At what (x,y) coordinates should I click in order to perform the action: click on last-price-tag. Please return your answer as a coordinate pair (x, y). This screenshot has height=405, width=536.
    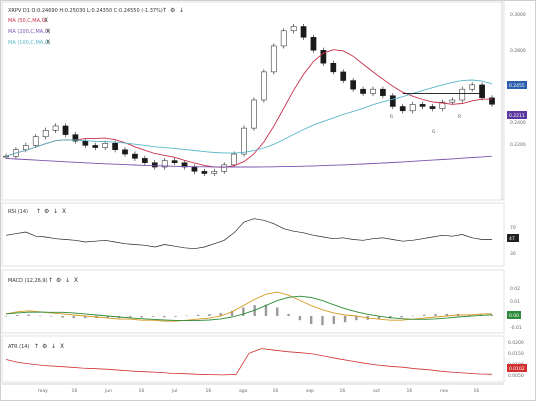
    Looking at the image, I should click on (517, 85).